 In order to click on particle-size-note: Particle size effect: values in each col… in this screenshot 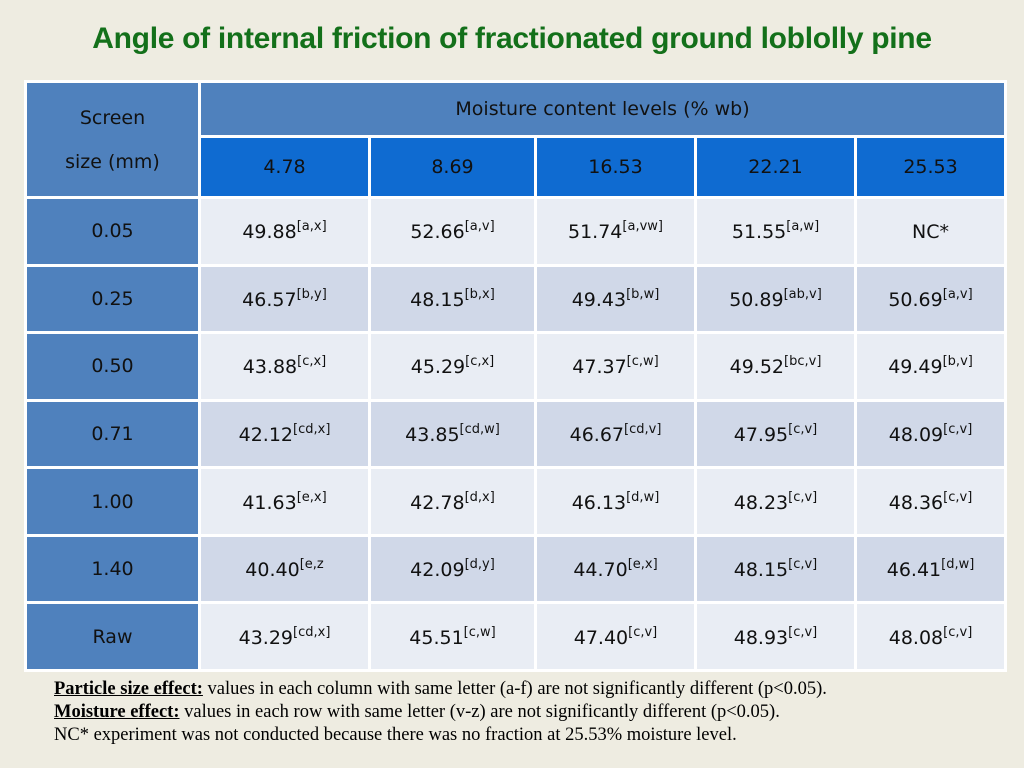, I will do `click(534, 689)`.